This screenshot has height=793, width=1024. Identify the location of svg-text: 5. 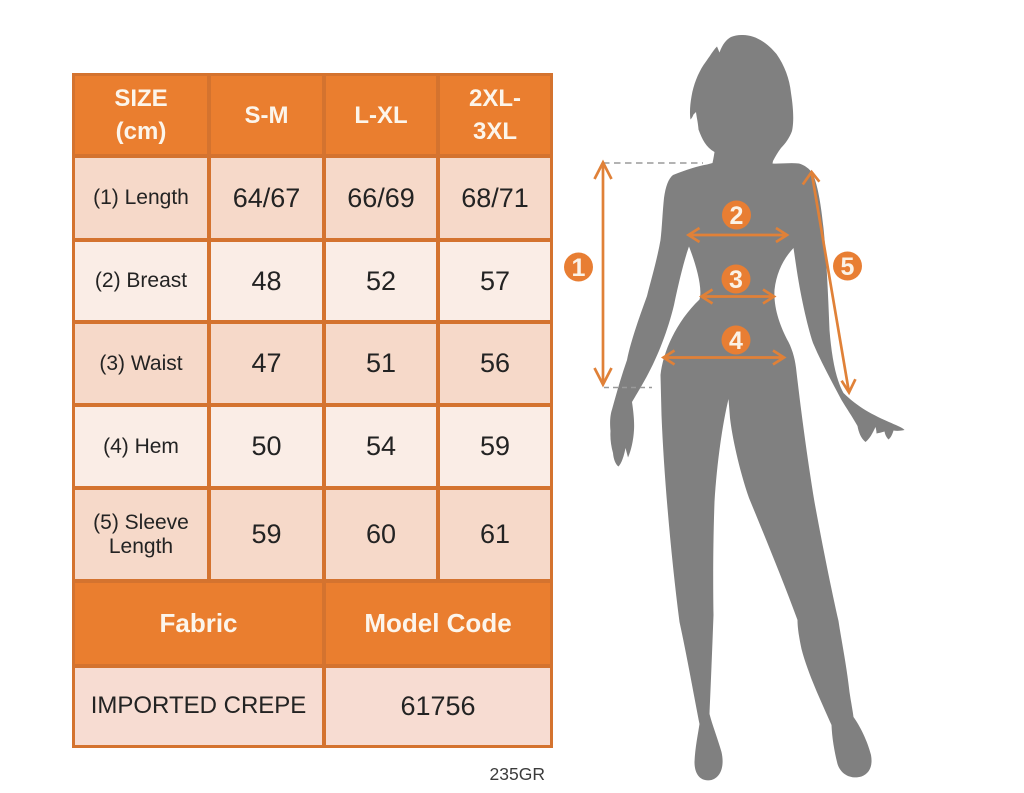
(848, 267).